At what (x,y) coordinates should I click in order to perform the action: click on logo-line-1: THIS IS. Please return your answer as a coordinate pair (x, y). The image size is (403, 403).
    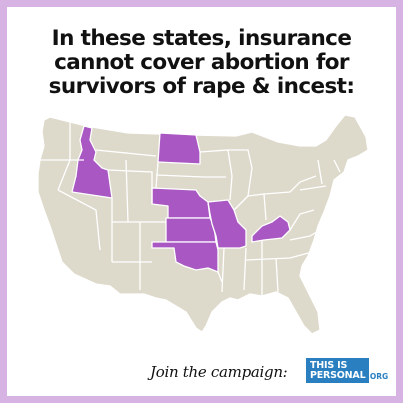
    Looking at the image, I should click on (329, 365).